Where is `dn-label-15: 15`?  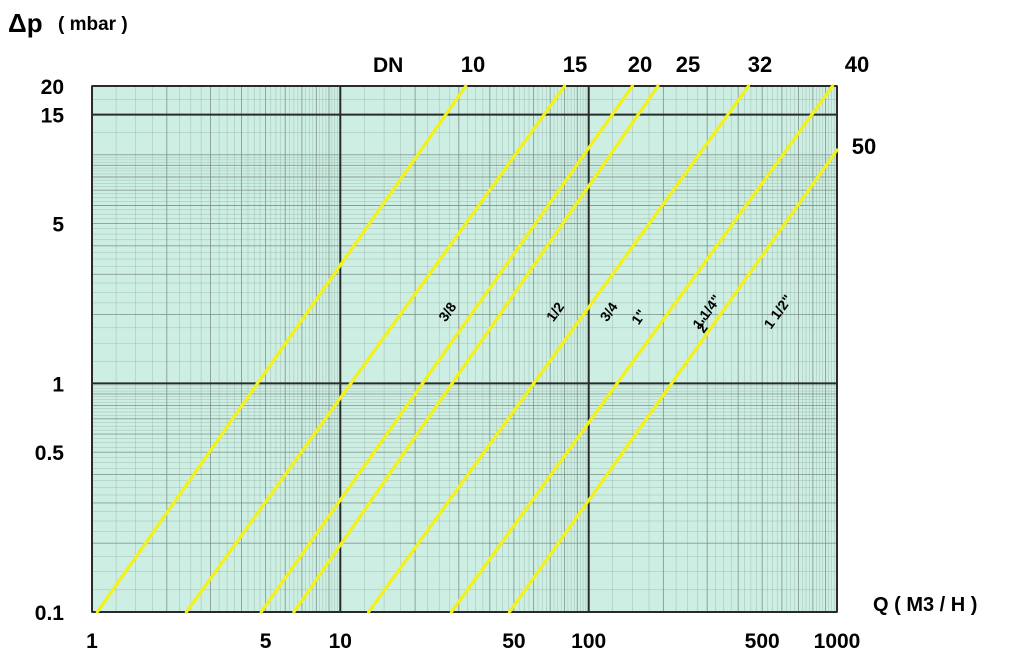
dn-label-15: 15 is located at coordinates (575, 64).